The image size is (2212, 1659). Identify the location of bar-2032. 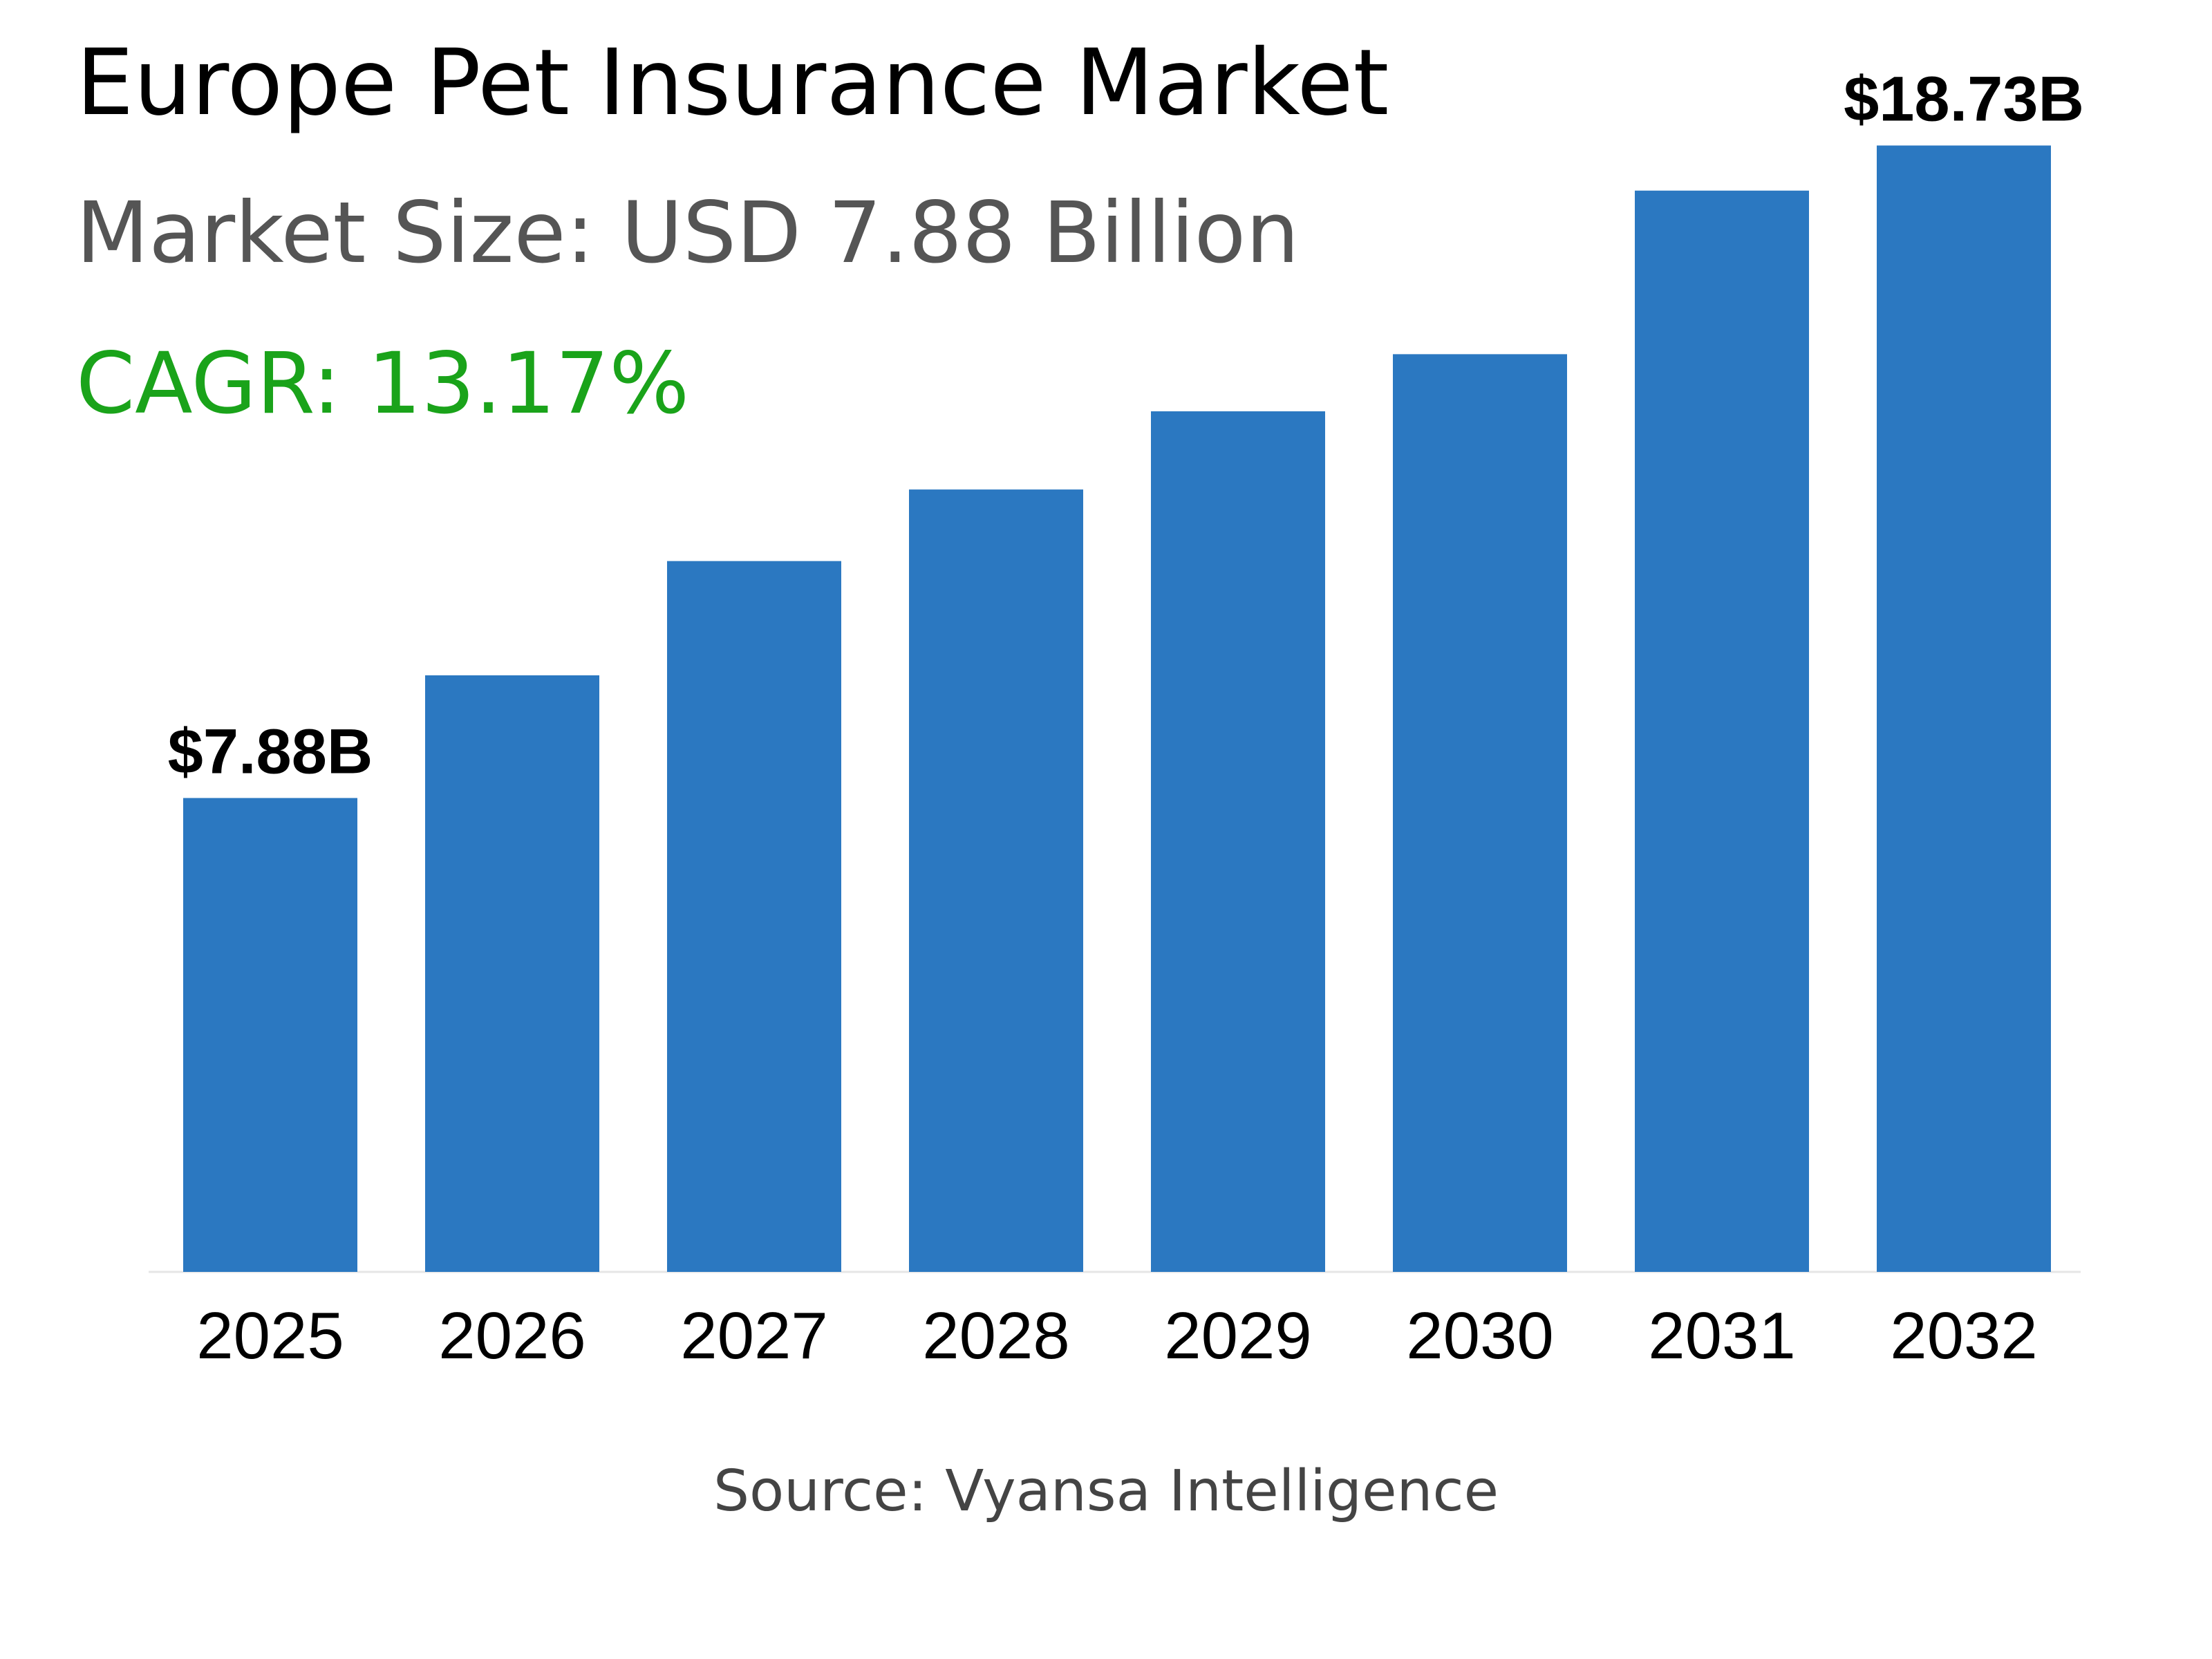
(1964, 709).